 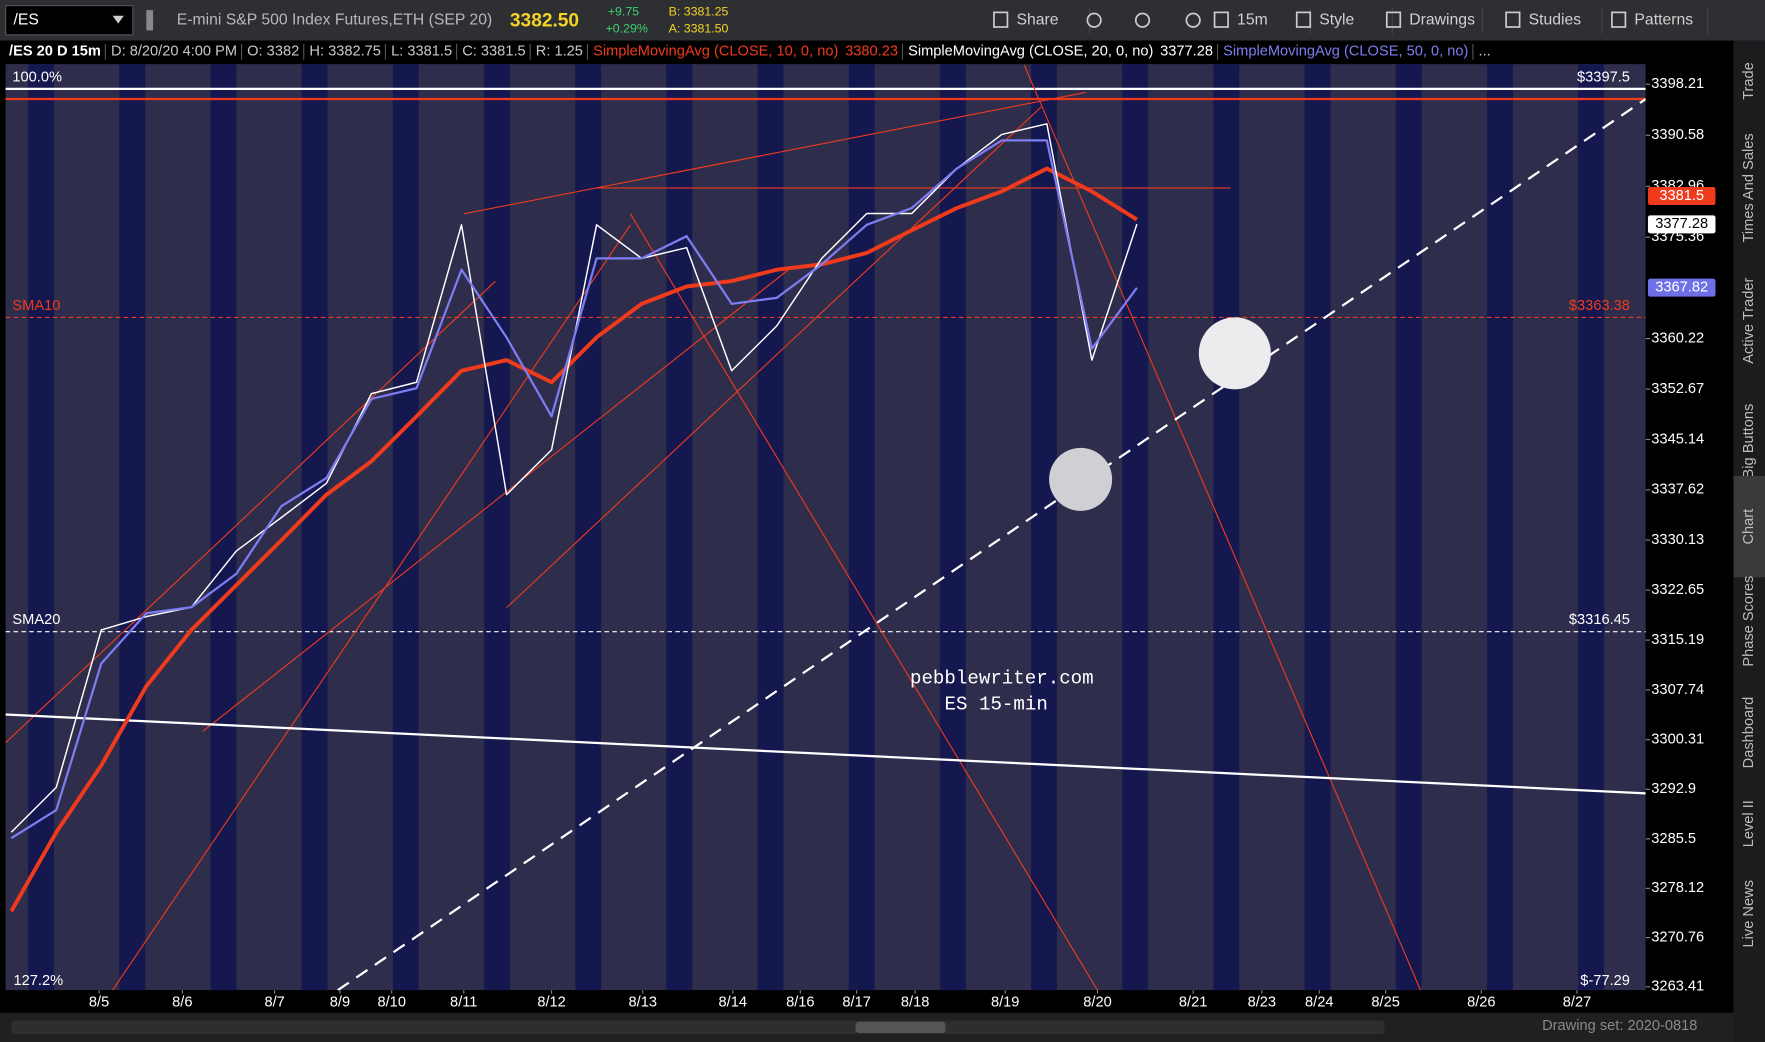 I want to click on x-tick-label: 8/20, so click(x=1097, y=1002).